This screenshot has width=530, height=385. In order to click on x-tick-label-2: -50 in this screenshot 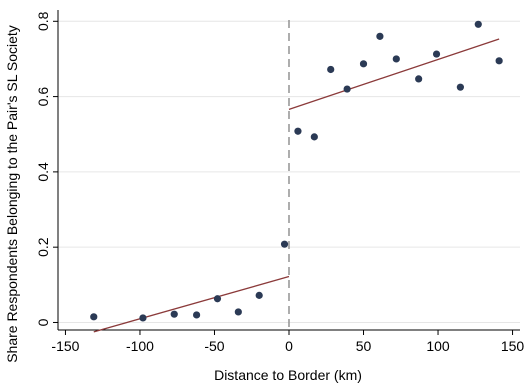, I will do `click(214, 346)`.